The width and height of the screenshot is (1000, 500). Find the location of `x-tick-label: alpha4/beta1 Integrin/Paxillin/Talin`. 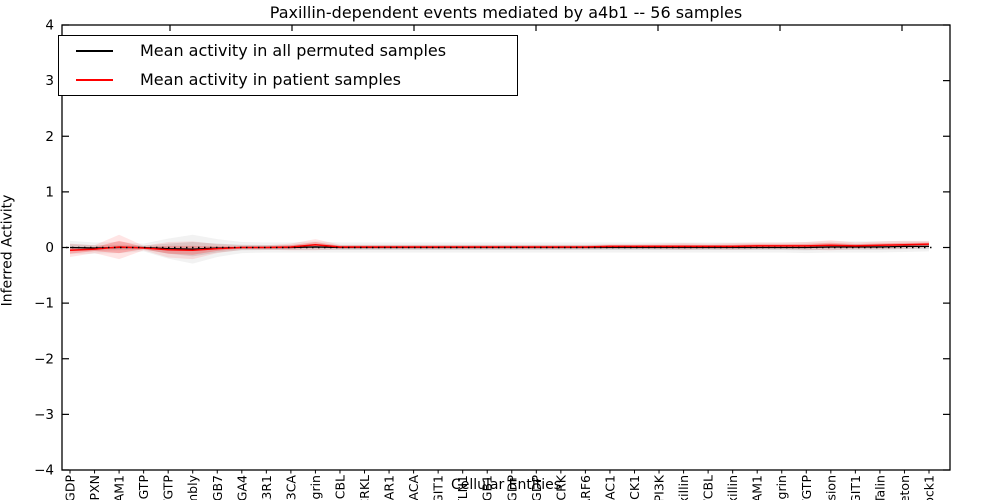

x-tick-label: alpha4/beta1 Integrin/Paxillin/Talin is located at coordinates (879, 487).